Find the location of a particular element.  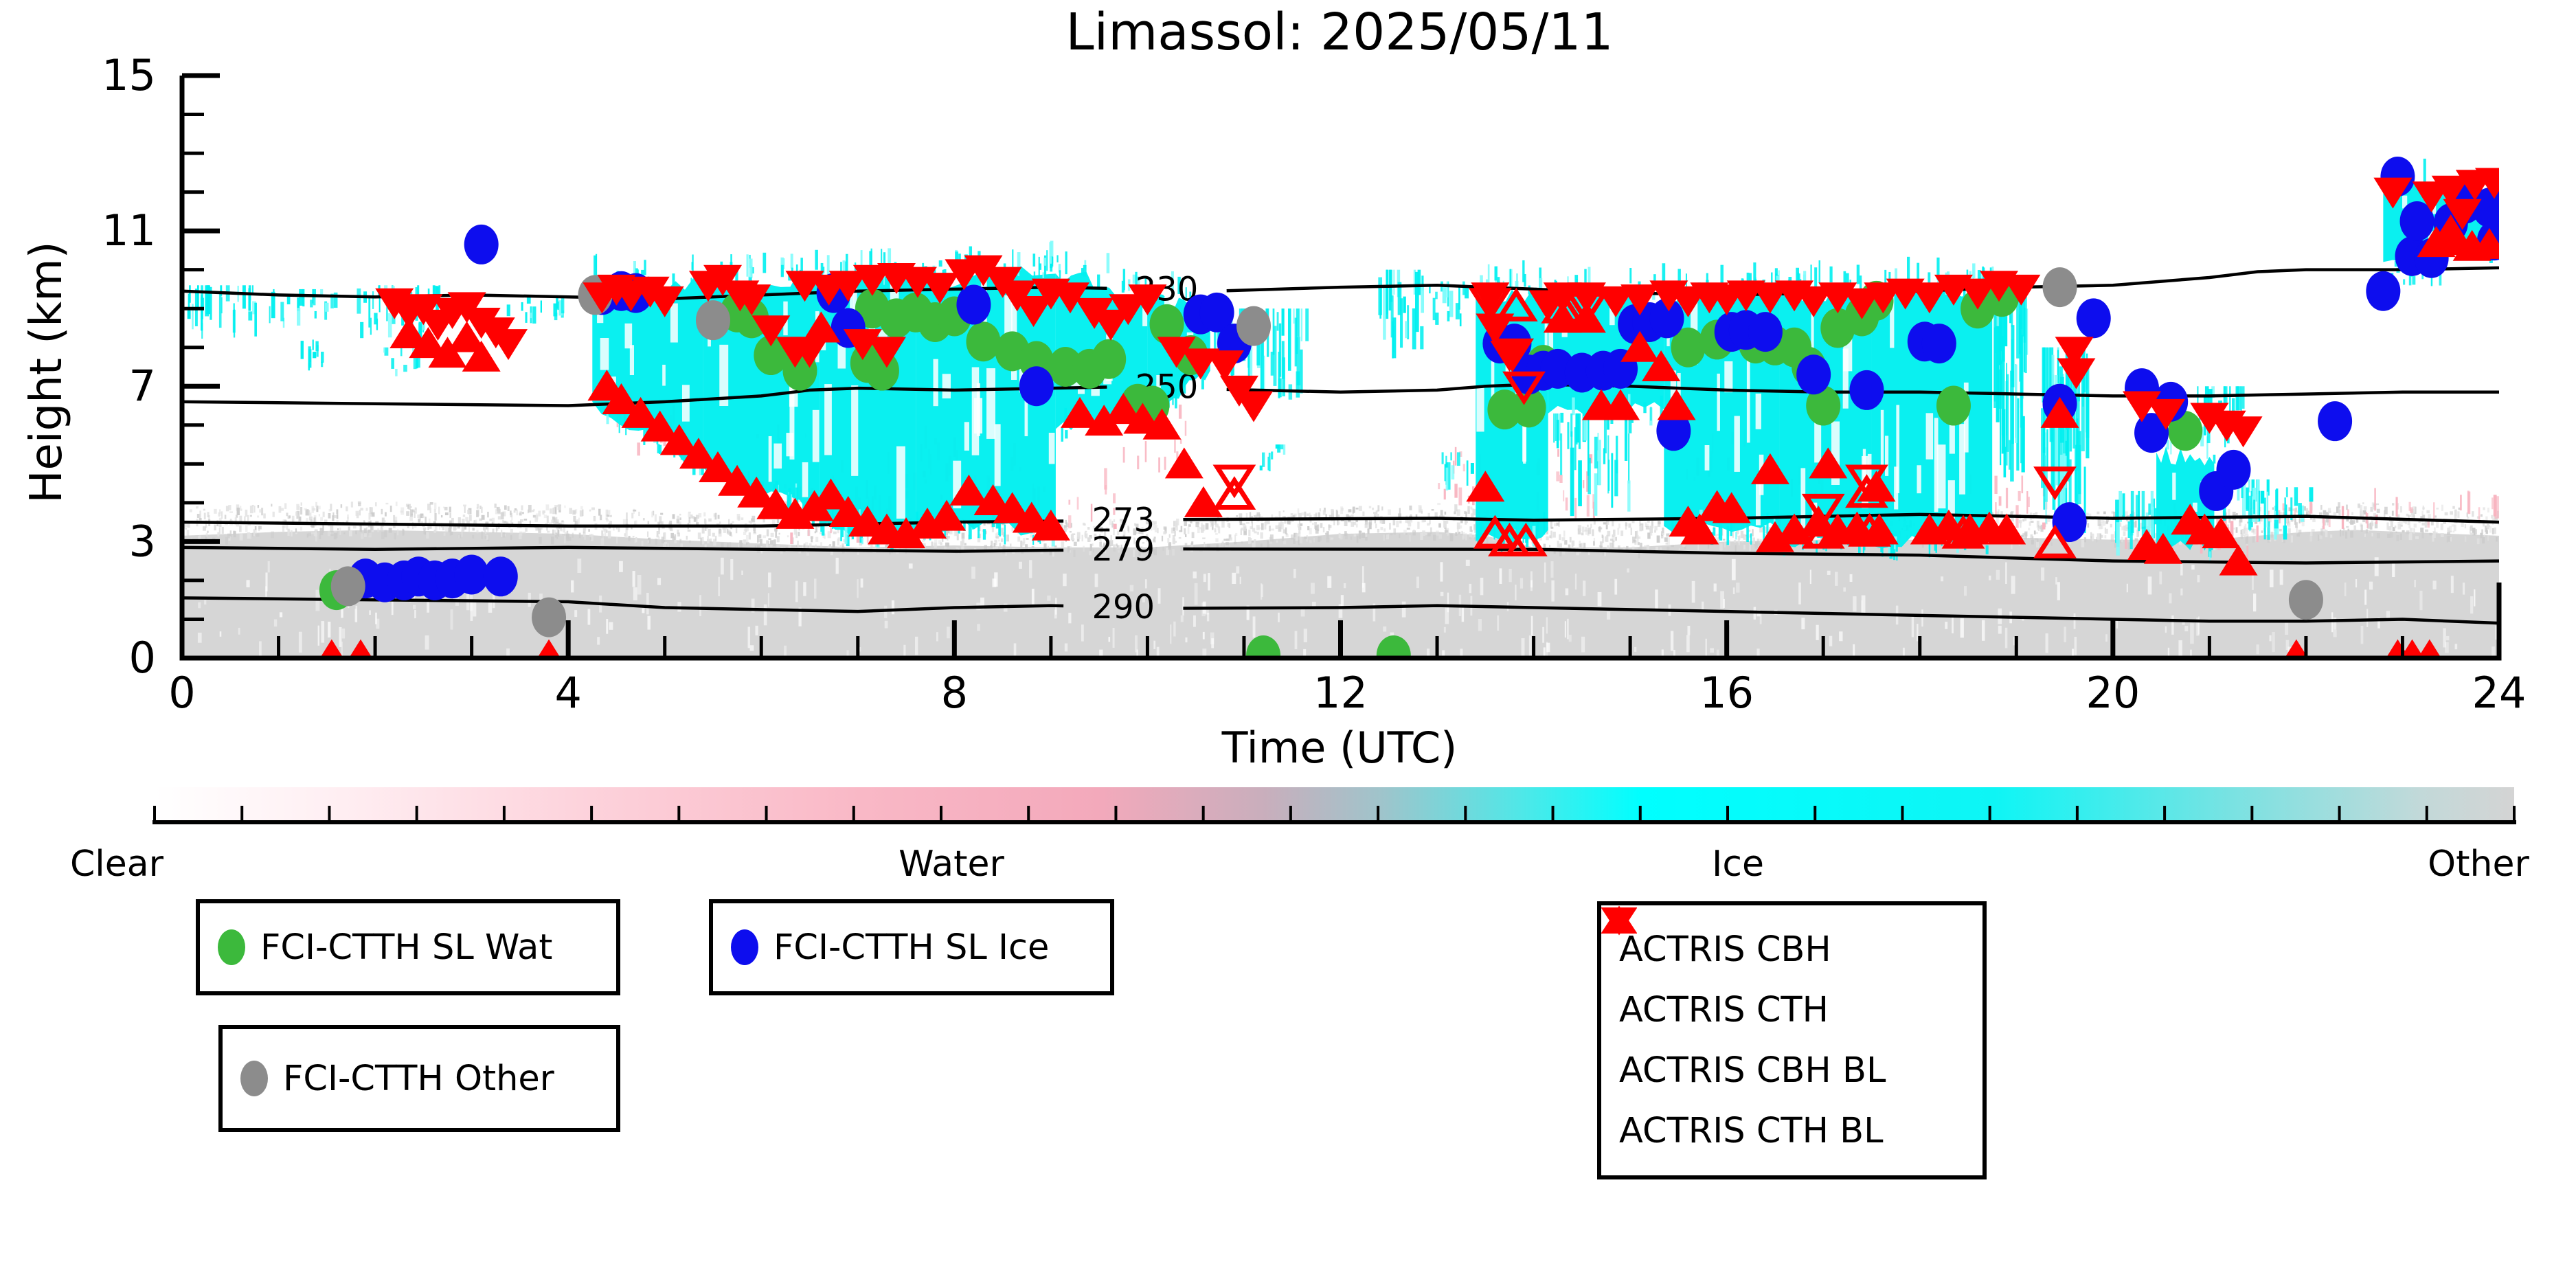

x-tick-label: 4 is located at coordinates (567, 693).